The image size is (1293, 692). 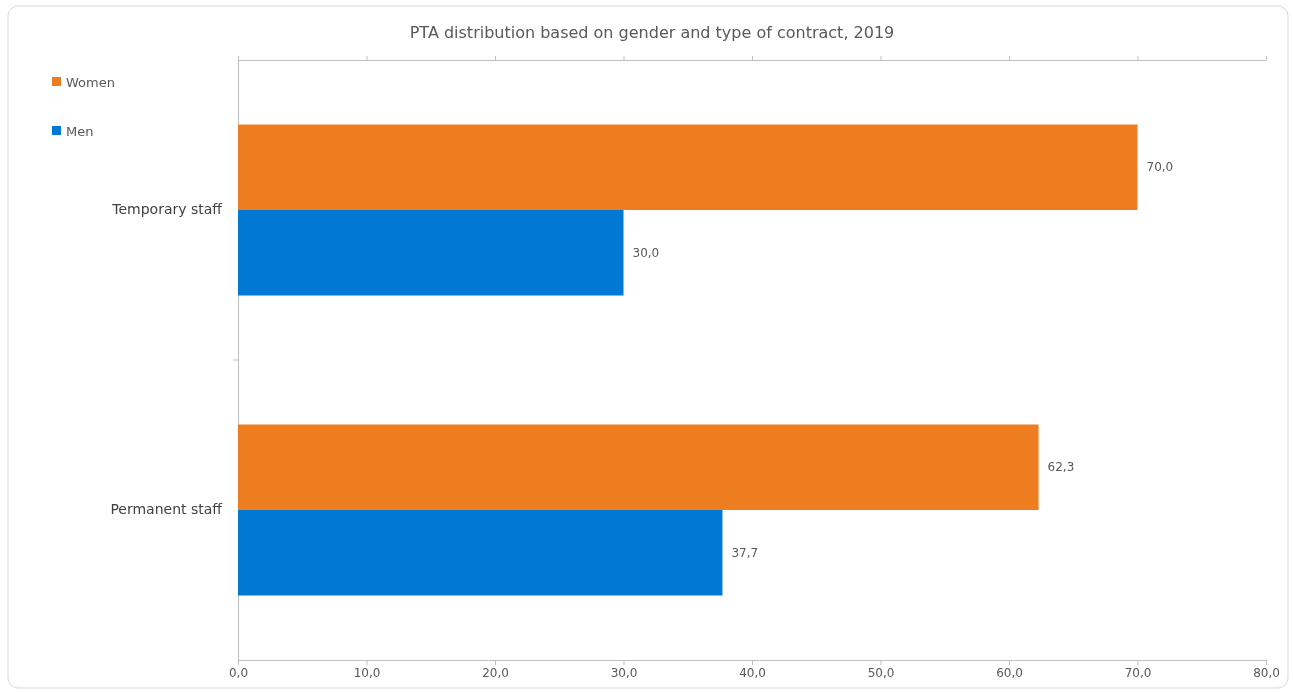 What do you see at coordinates (1009, 672) in the screenshot?
I see `x-tick-label: 60,0` at bounding box center [1009, 672].